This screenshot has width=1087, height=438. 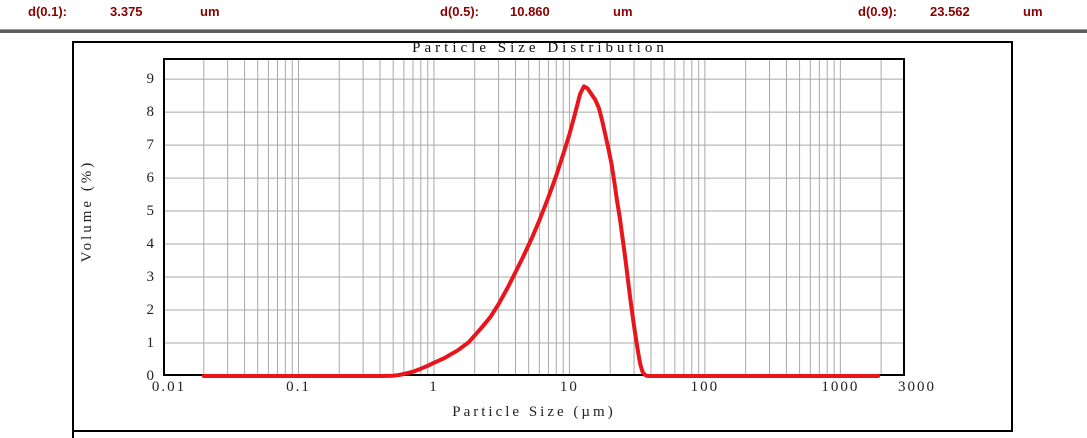 What do you see at coordinates (150, 178) in the screenshot?
I see `y-tick-label: 6` at bounding box center [150, 178].